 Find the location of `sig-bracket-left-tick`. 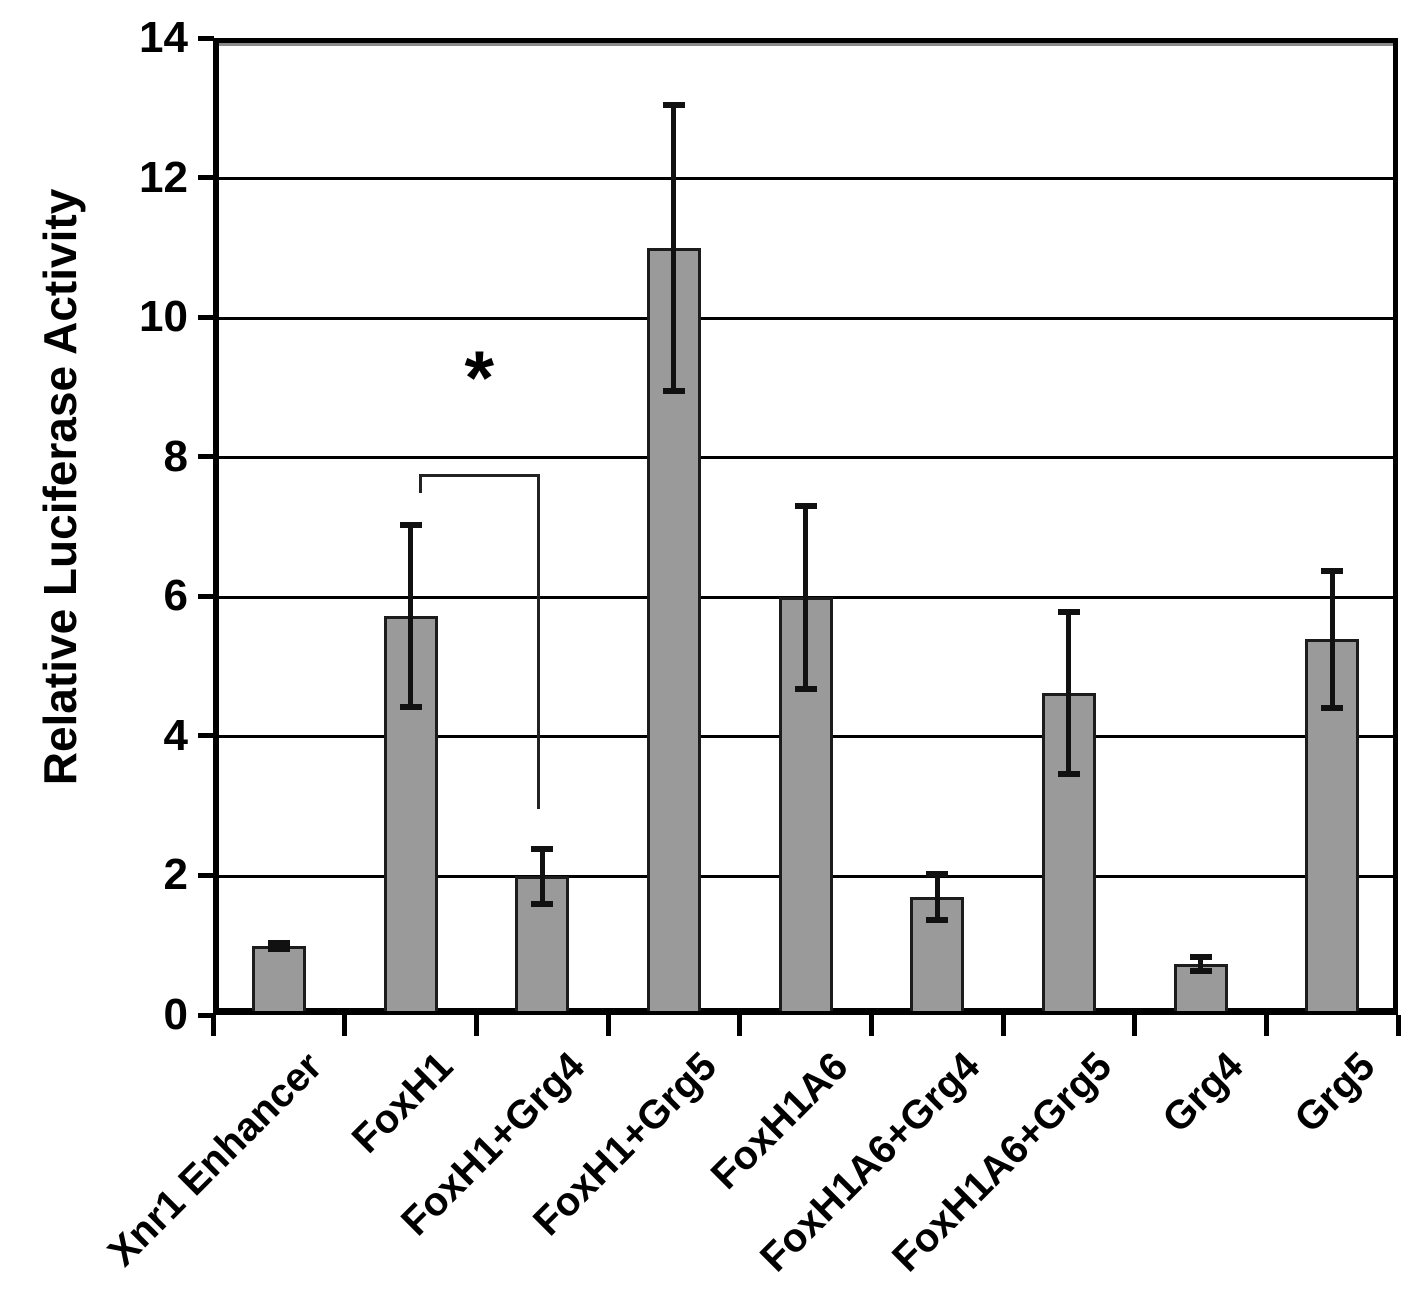

sig-bracket-left-tick is located at coordinates (420, 483).